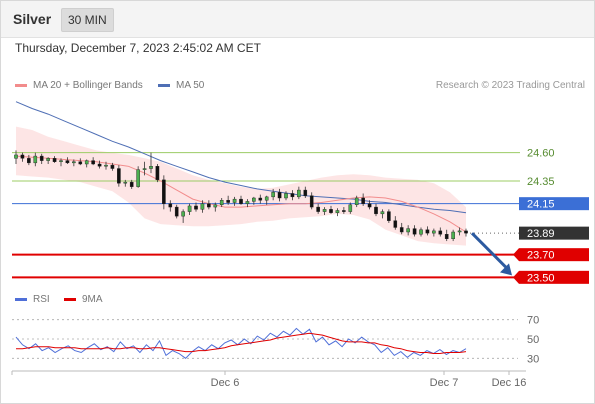 The width and height of the screenshot is (595, 404). I want to click on level-pointer-23.50, so click(516, 277).